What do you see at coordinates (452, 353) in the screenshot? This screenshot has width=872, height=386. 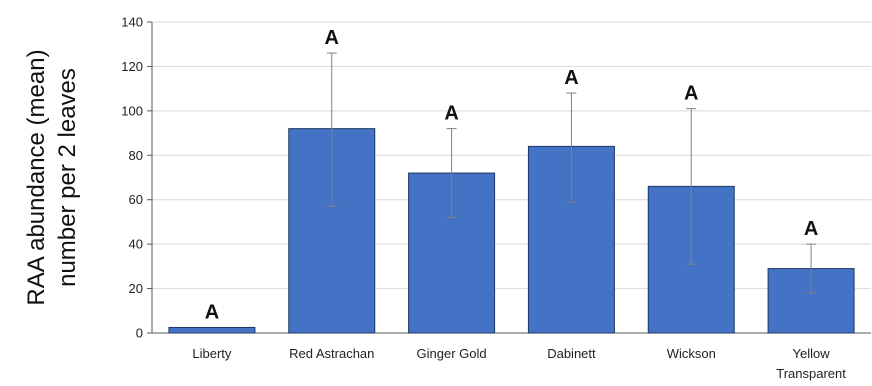 I see `x-tick-label: Ginger Gold` at bounding box center [452, 353].